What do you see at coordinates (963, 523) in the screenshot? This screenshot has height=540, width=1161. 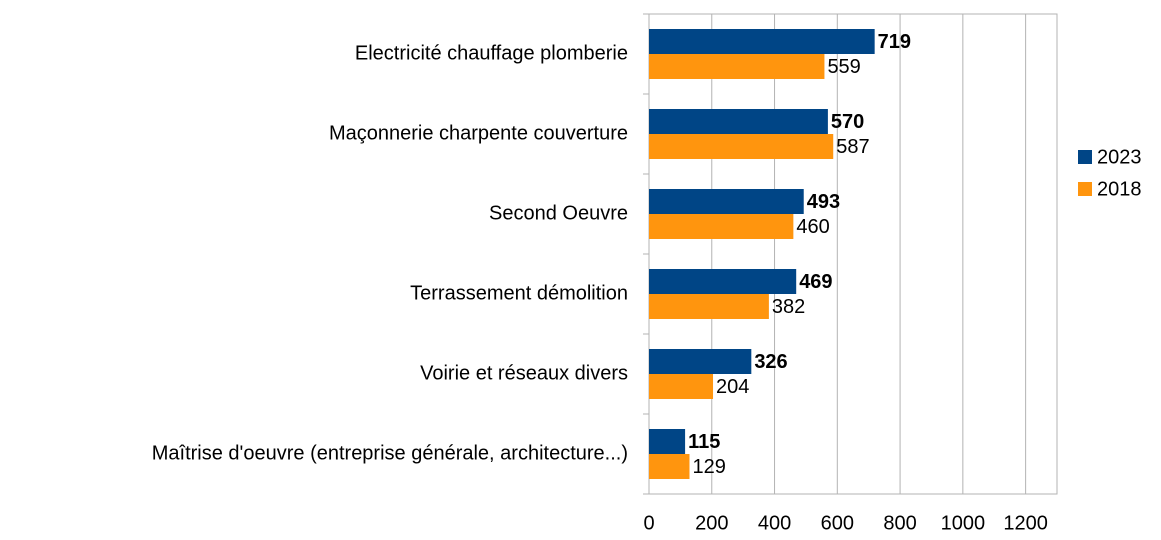 I see `x-tick-label: 1000` at bounding box center [963, 523].